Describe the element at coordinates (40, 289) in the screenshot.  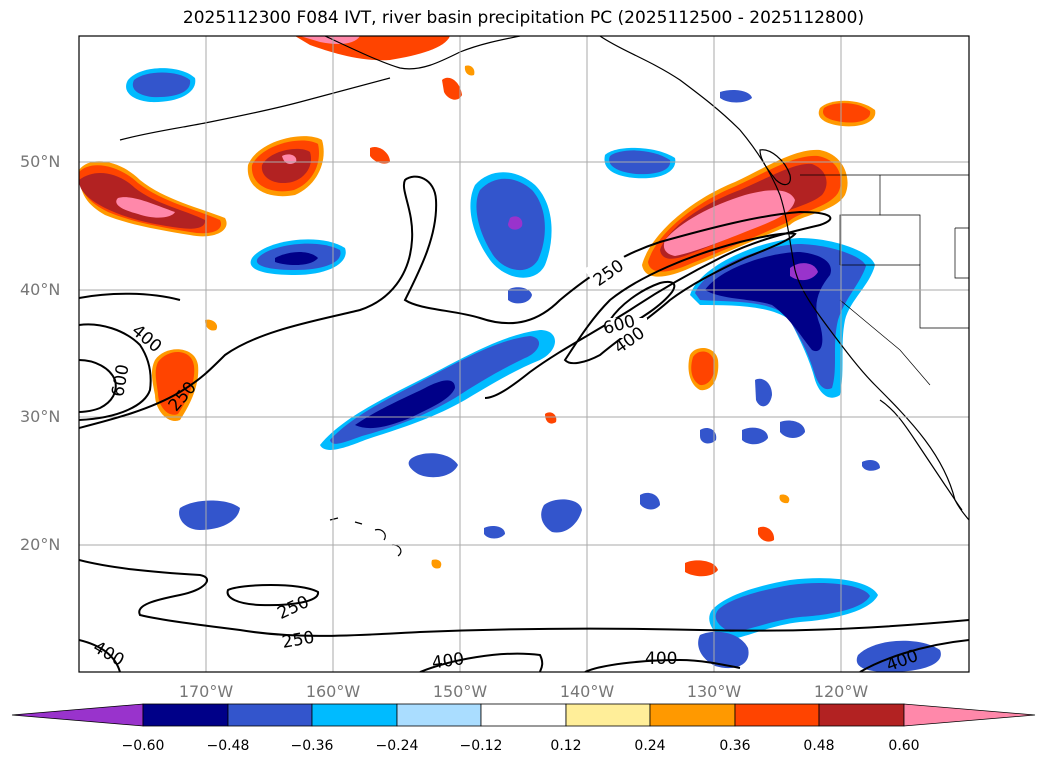
I see `lat-label-40n: 40°N` at that location.